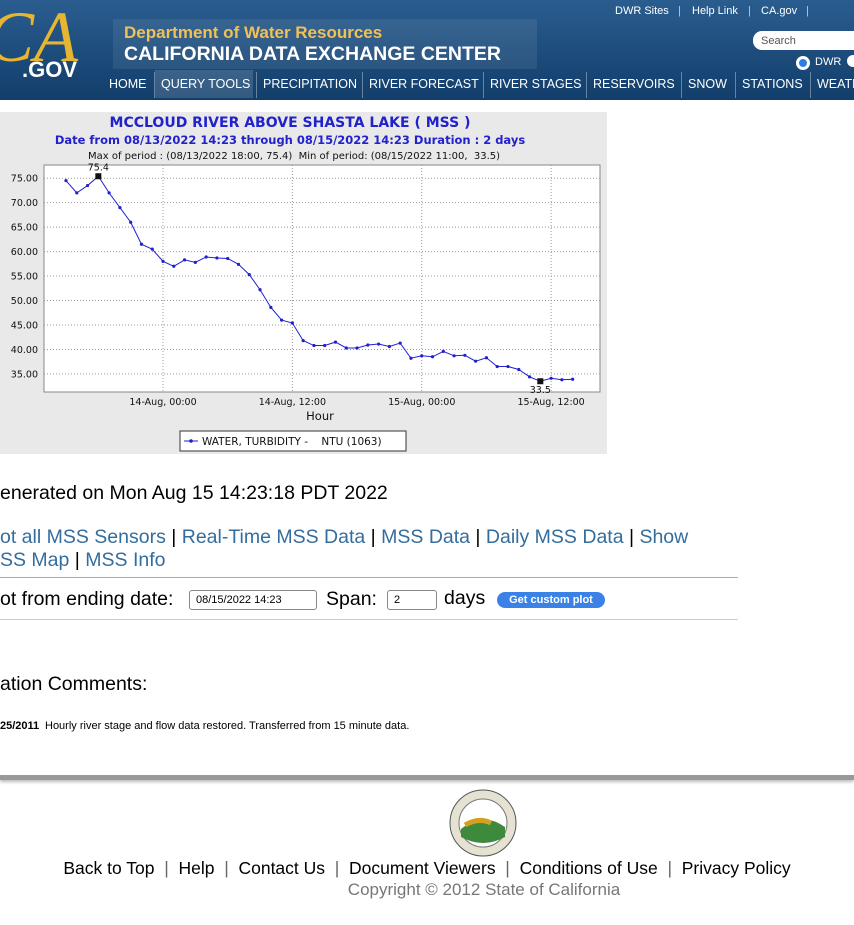 The image size is (854, 925). What do you see at coordinates (128, 84) in the screenshot?
I see `nav-item: HOME` at bounding box center [128, 84].